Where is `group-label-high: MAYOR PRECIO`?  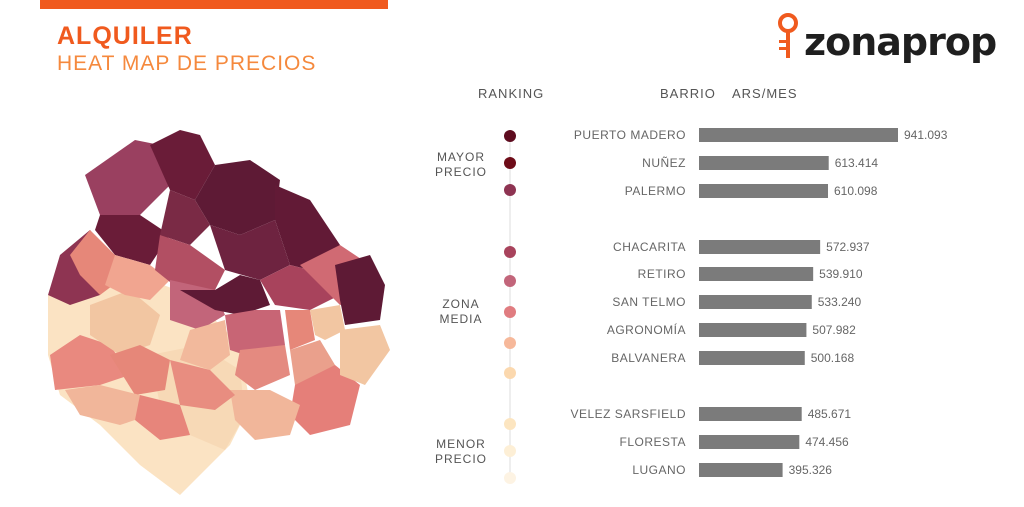
group-label-high: MAYOR PRECIO is located at coordinates (461, 165).